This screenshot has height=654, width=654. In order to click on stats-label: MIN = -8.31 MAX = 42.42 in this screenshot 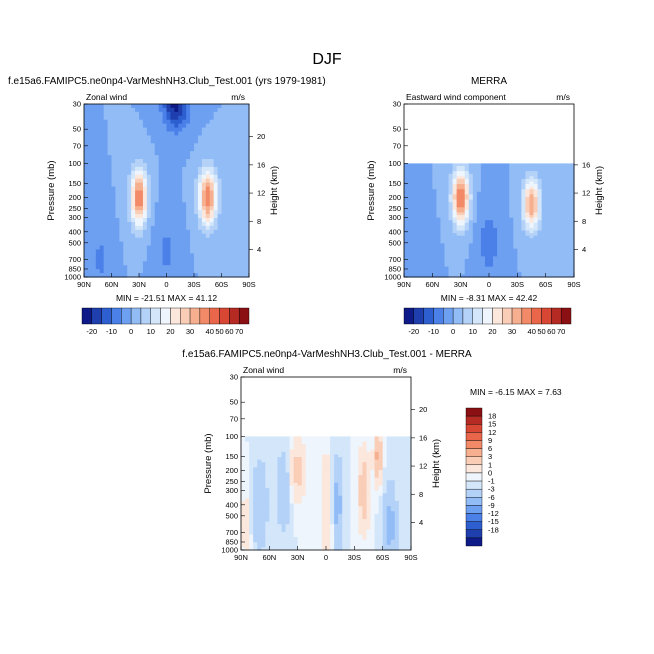, I will do `click(489, 298)`.